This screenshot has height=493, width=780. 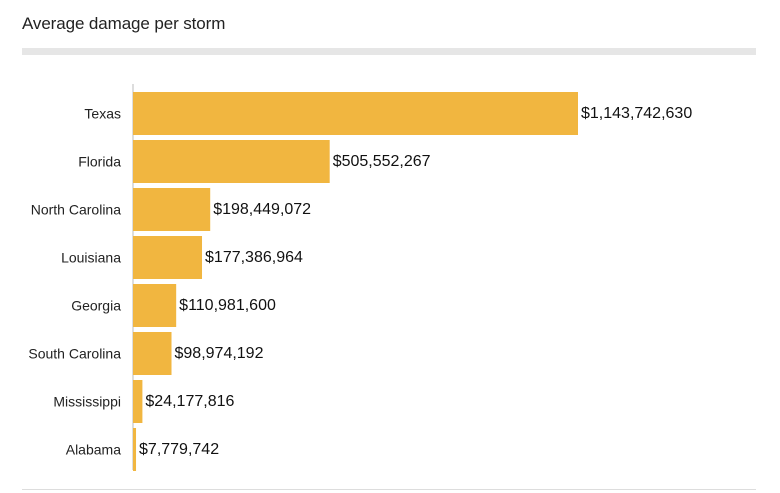 What do you see at coordinates (87, 402) in the screenshot?
I see `category-label-mississippi: Mississippi` at bounding box center [87, 402].